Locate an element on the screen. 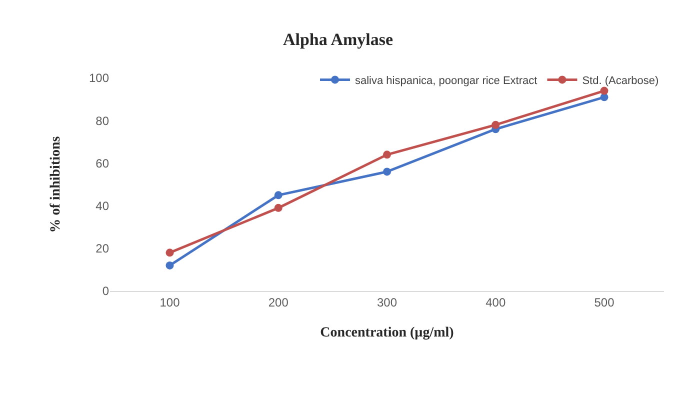 The image size is (676, 413). x-tick-label: 400 is located at coordinates (496, 302).